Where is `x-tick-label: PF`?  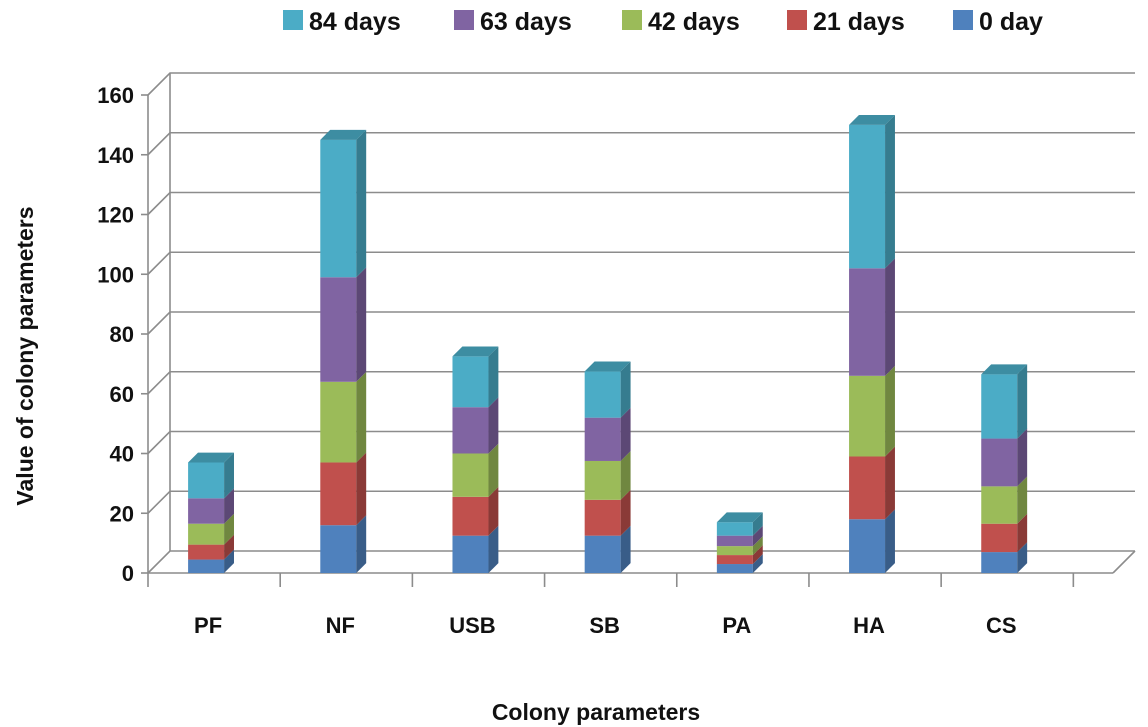 x-tick-label: PF is located at coordinates (208, 625).